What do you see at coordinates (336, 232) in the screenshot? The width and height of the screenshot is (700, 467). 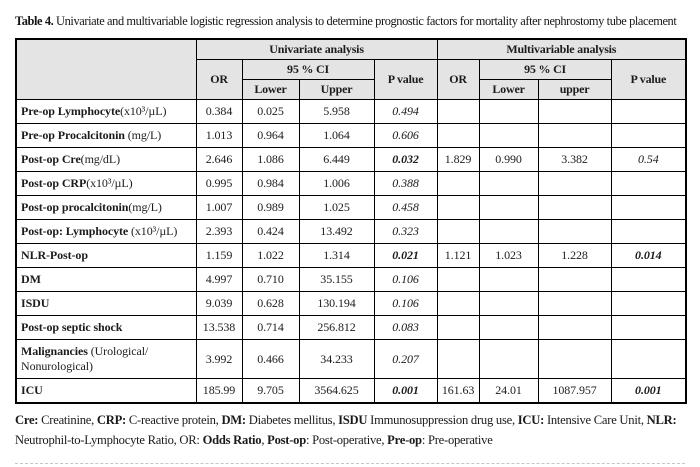 I see `uni-upper-cell: 13.492` at bounding box center [336, 232].